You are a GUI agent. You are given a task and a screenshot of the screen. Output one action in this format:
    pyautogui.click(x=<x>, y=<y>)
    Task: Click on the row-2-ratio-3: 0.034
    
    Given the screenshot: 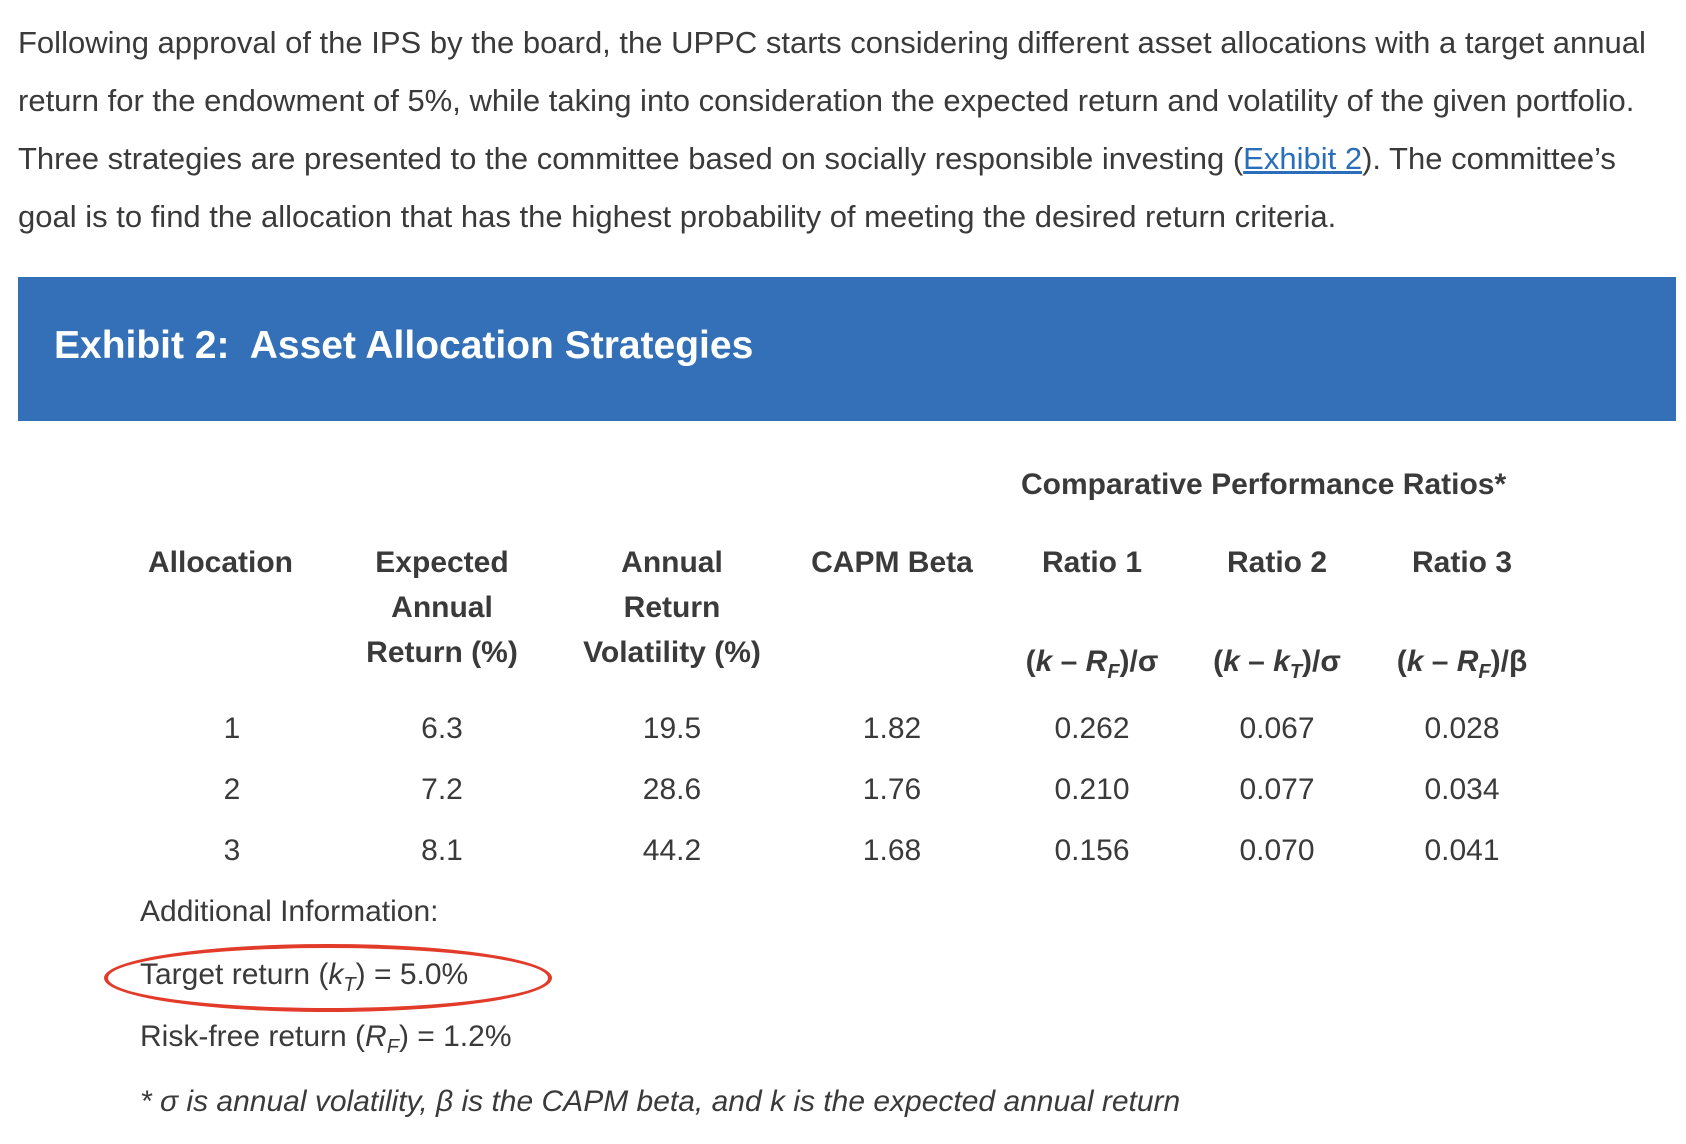 What is the action you would take?
    pyautogui.click(x=1462, y=789)
    